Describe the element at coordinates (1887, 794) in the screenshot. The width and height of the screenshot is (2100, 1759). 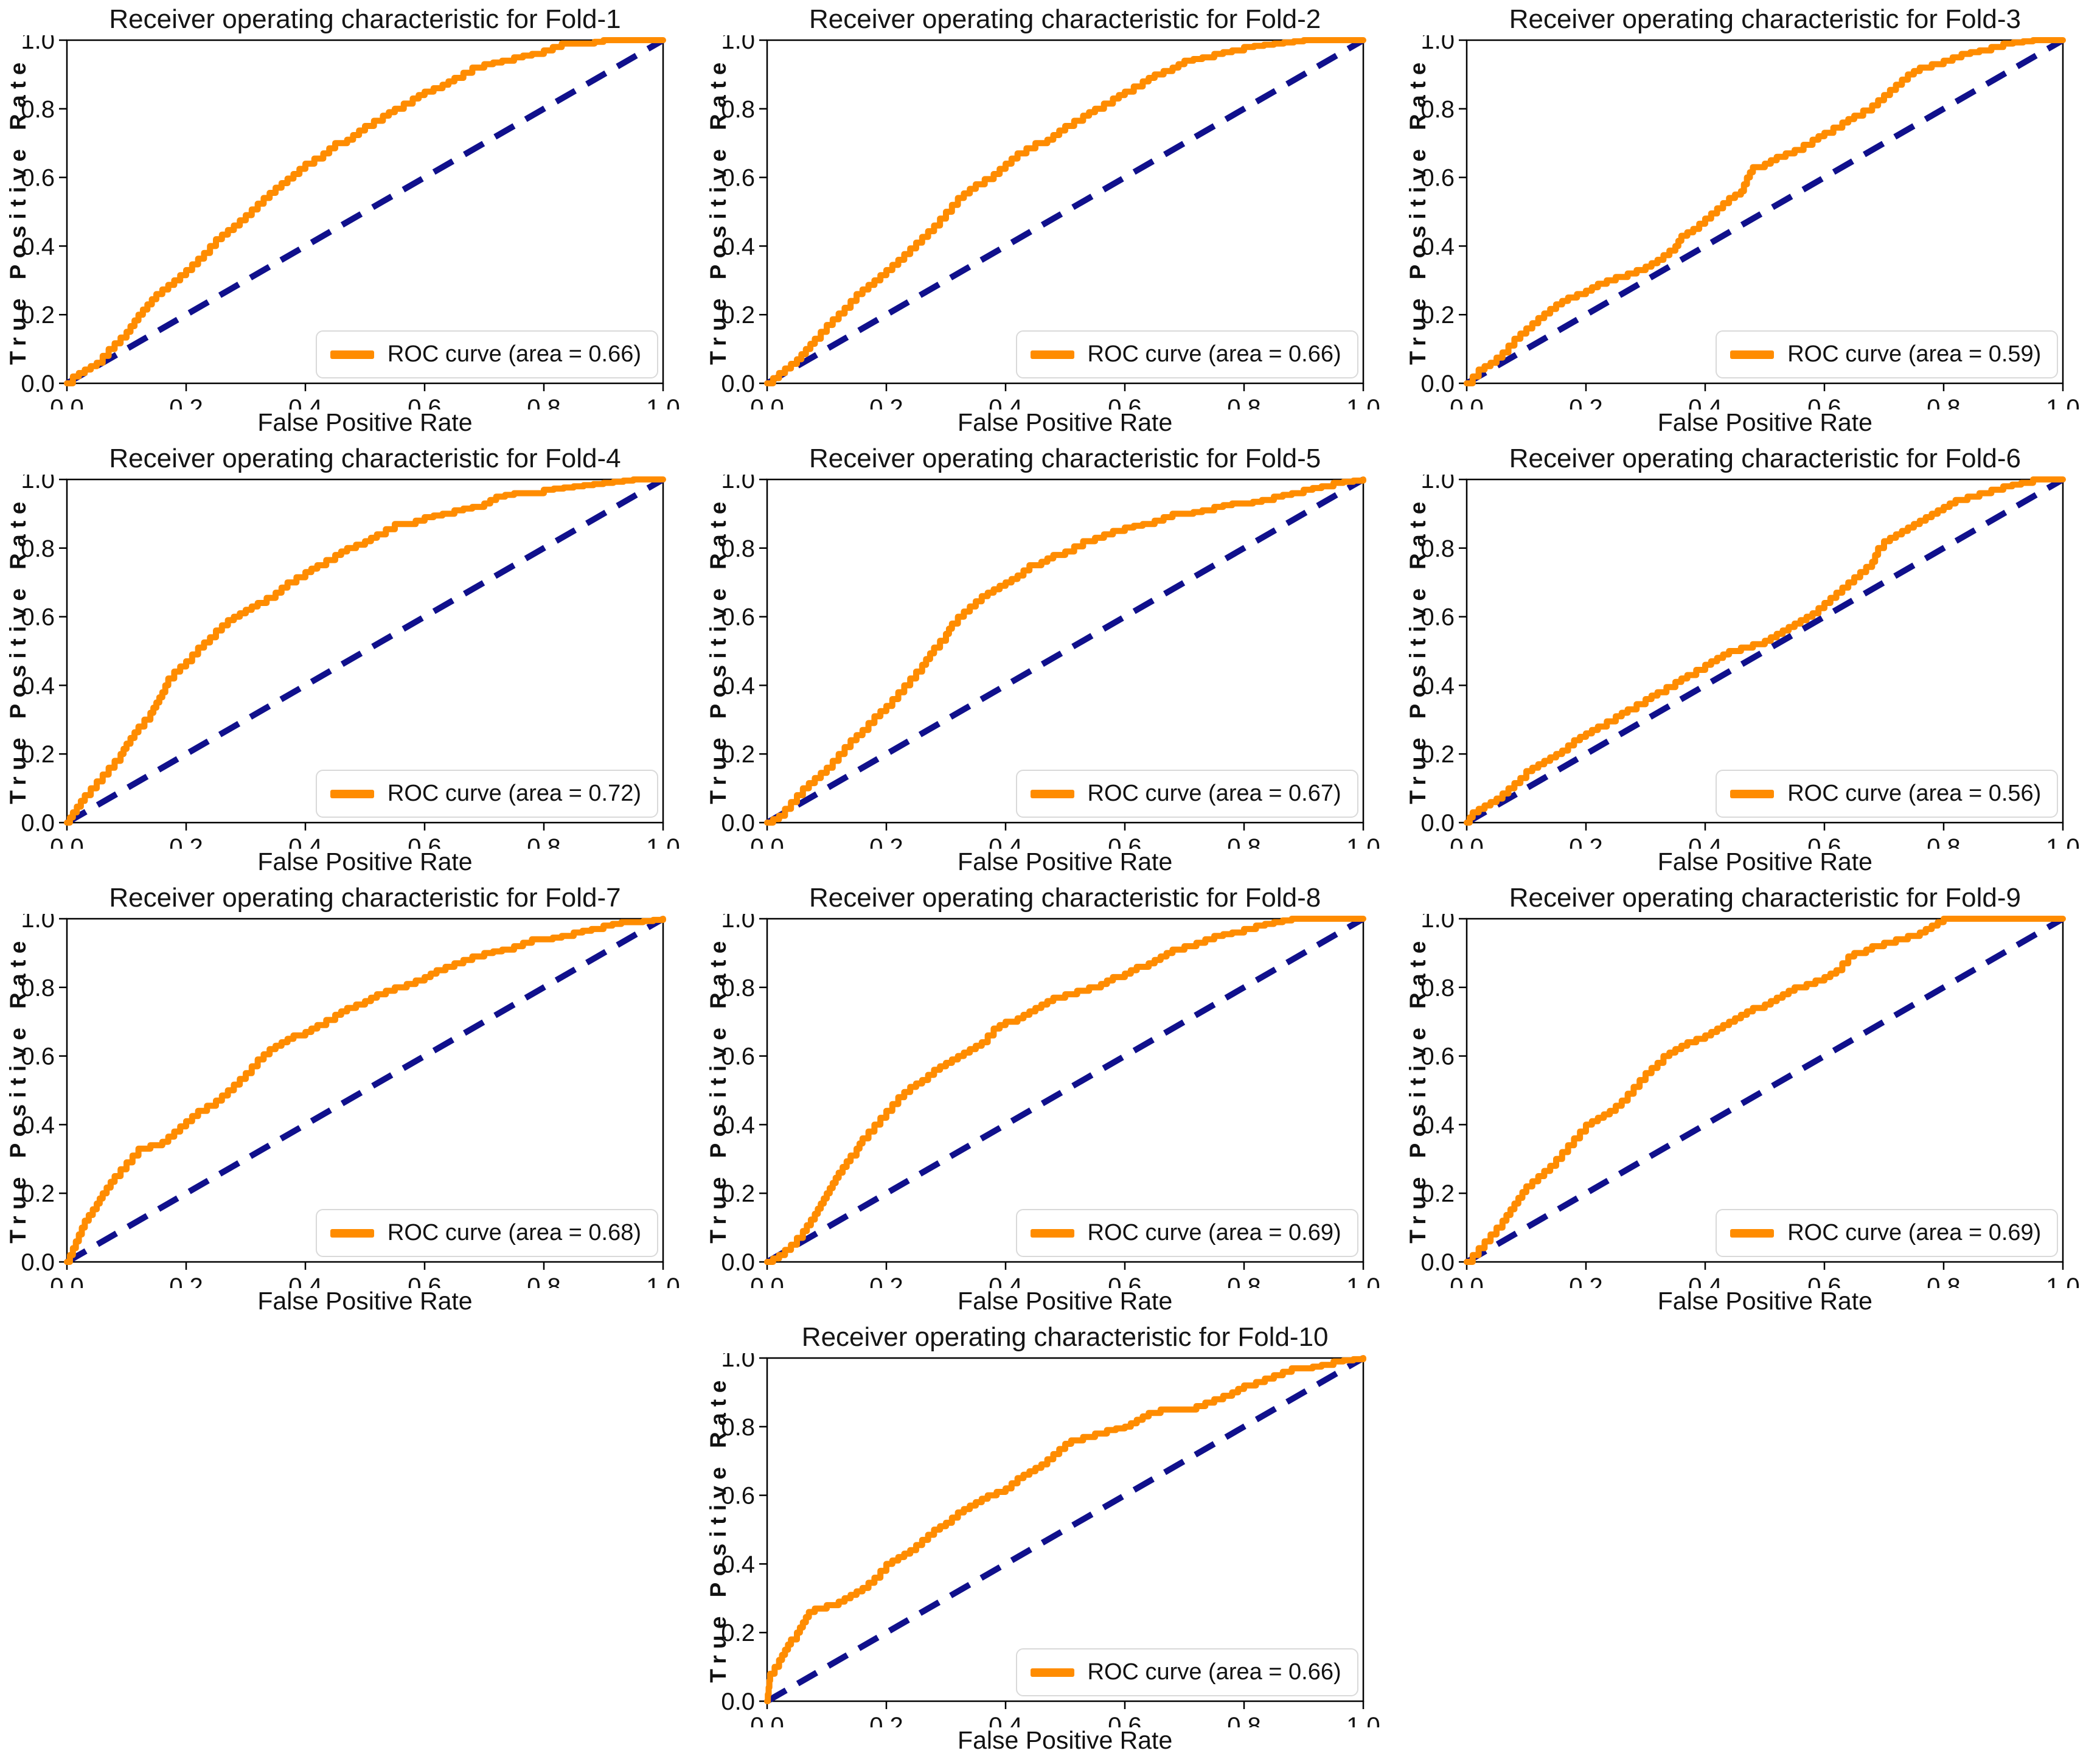
I see `roc-legend: ROC curve (area = 0.56)` at that location.